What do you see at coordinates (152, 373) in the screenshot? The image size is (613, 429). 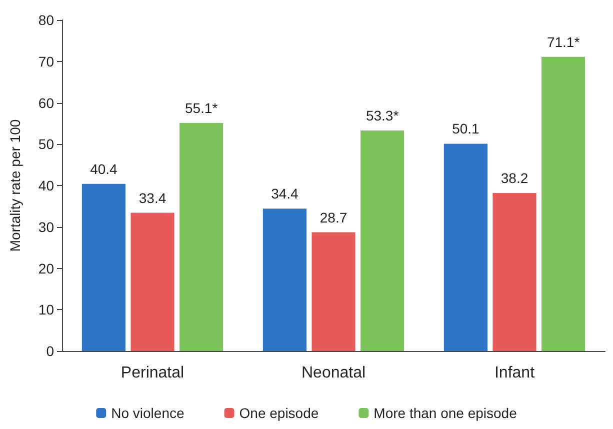 I see `x-tick-label: Perinatal` at bounding box center [152, 373].